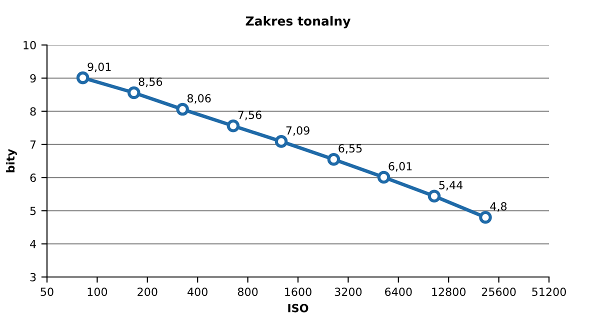  What do you see at coordinates (150, 83) in the screenshot?
I see `data-label: 8,56` at bounding box center [150, 83].